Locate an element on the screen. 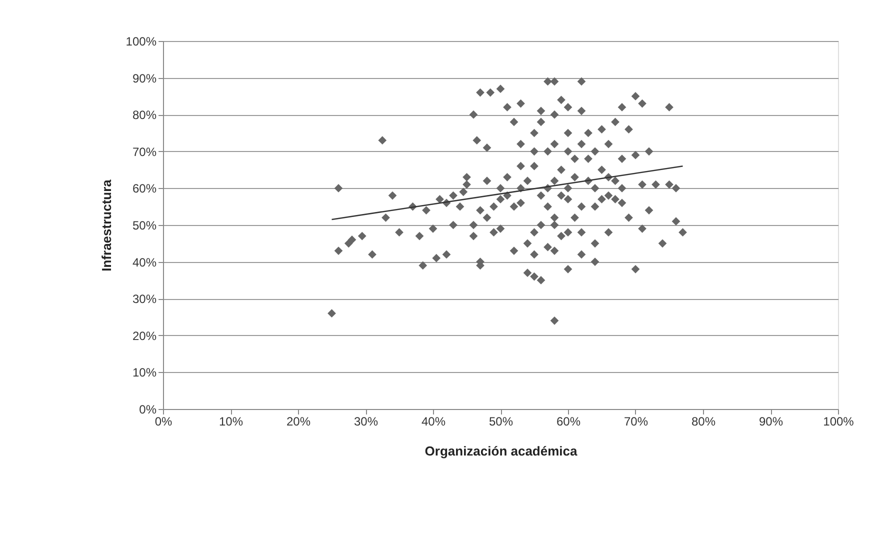  y-tick-label: 70% is located at coordinates (144, 151).